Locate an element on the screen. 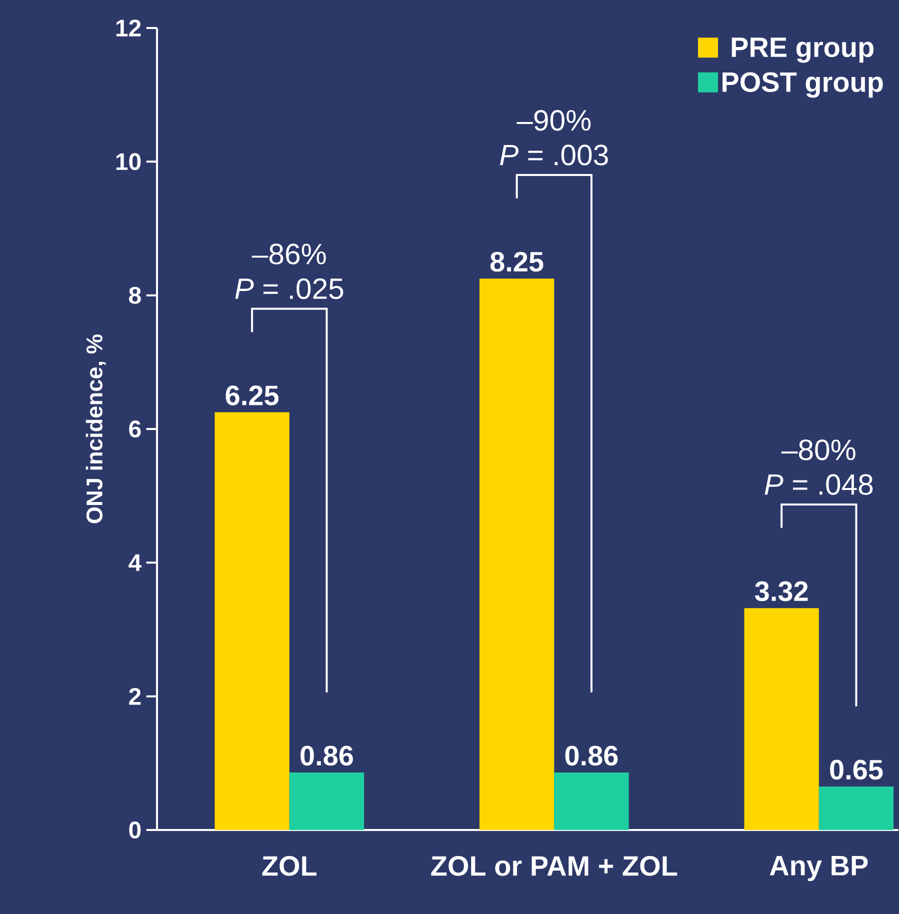  annotation: P = .025 is located at coordinates (289, 289).